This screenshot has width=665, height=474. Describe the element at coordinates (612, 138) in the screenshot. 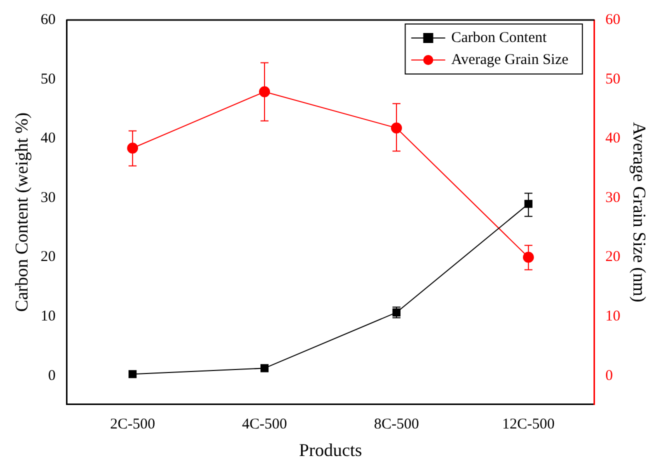

I see `y2-tick-label: 40` at that location.